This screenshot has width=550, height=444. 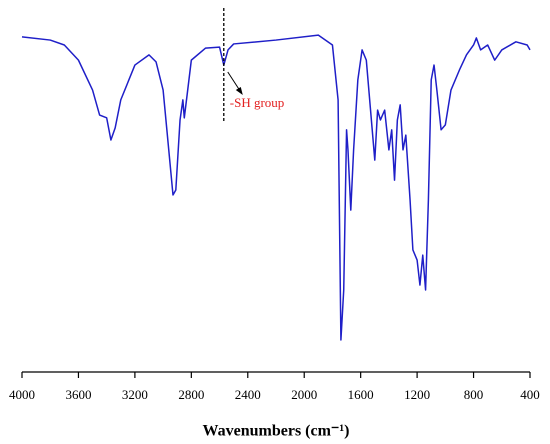 What do you see at coordinates (304, 394) in the screenshot?
I see `x-tick-label: 2000` at bounding box center [304, 394].